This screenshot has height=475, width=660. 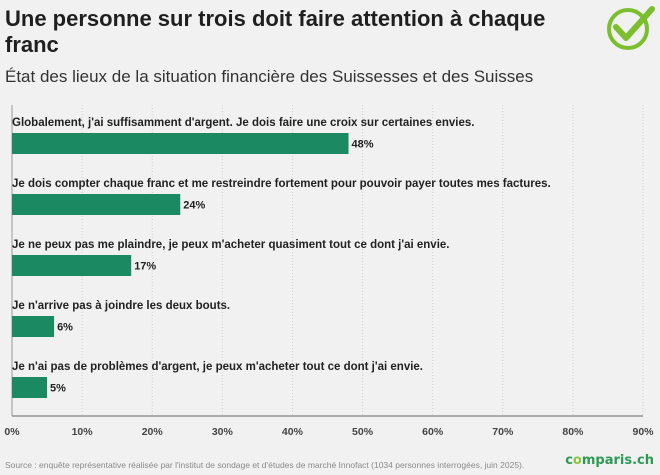 I want to click on x-tick-label: 10%, so click(x=83, y=432).